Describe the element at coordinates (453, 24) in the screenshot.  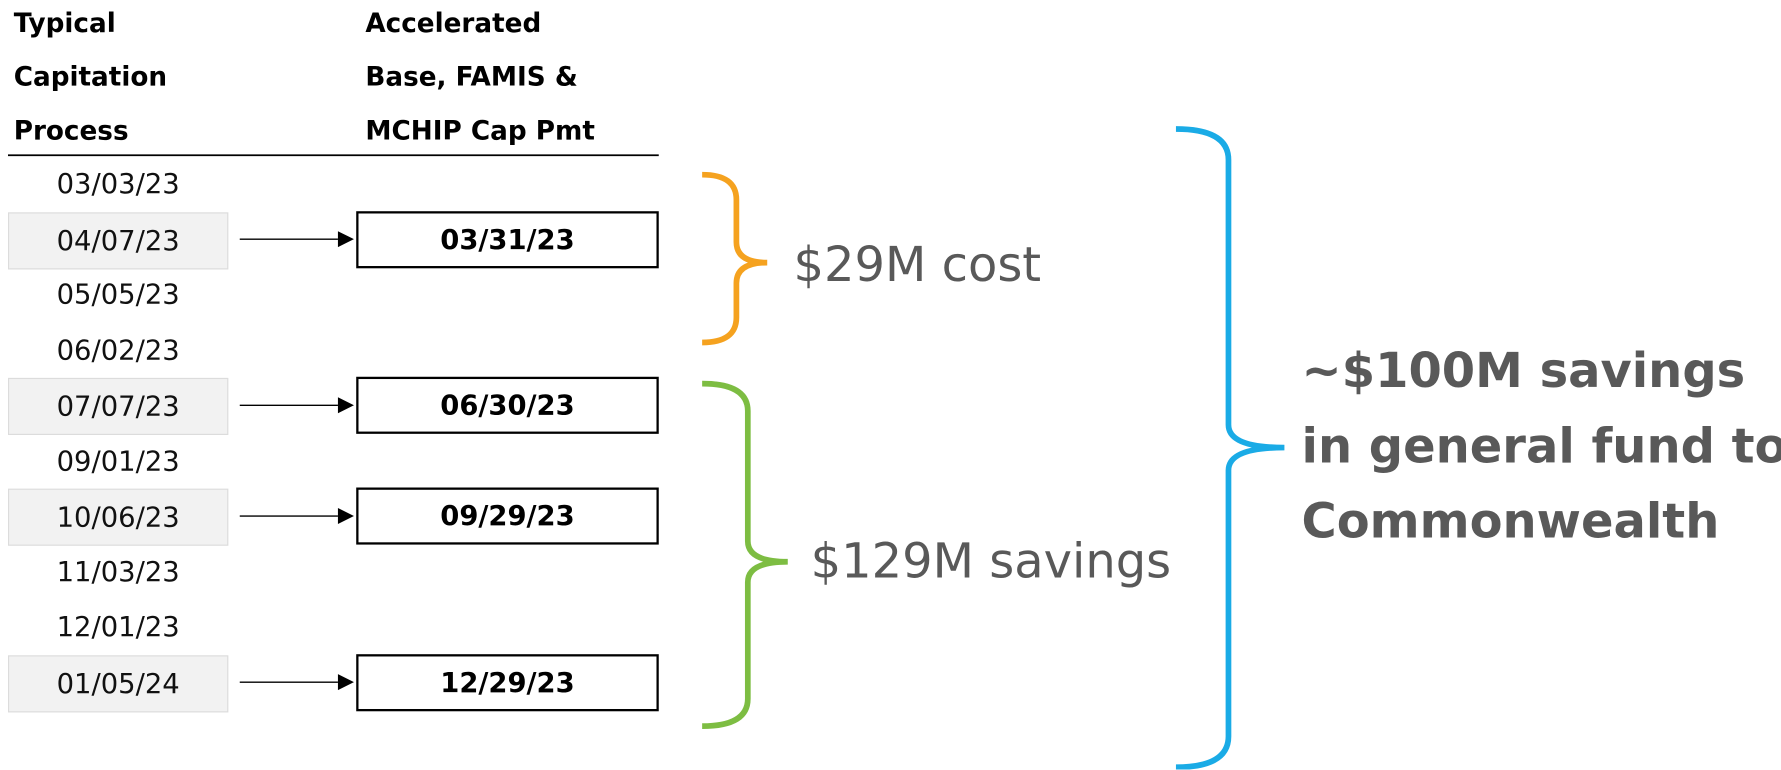
I see `header-line: Accelerated` at that location.